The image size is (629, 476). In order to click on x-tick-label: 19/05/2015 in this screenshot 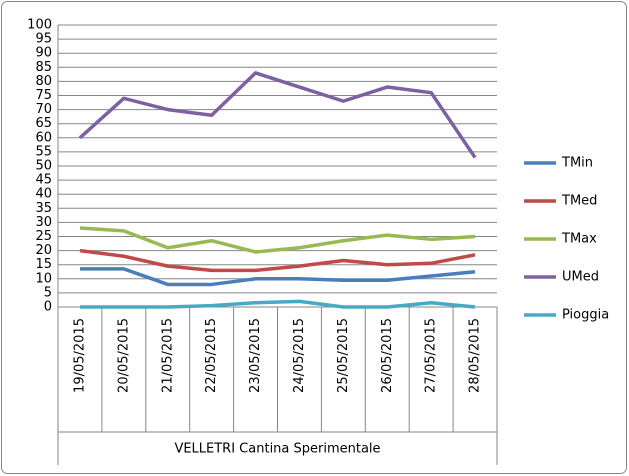, I will do `click(79, 355)`.